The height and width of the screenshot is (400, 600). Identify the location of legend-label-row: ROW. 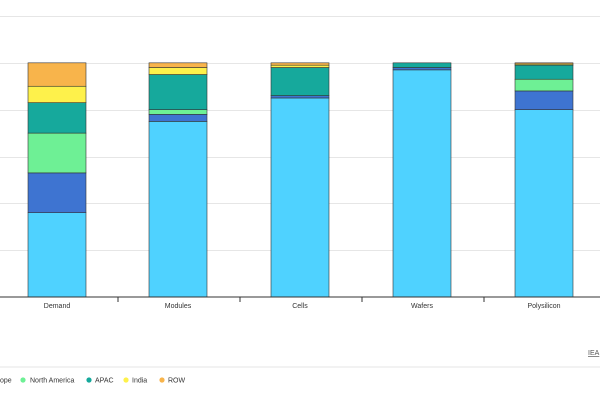
(177, 381).